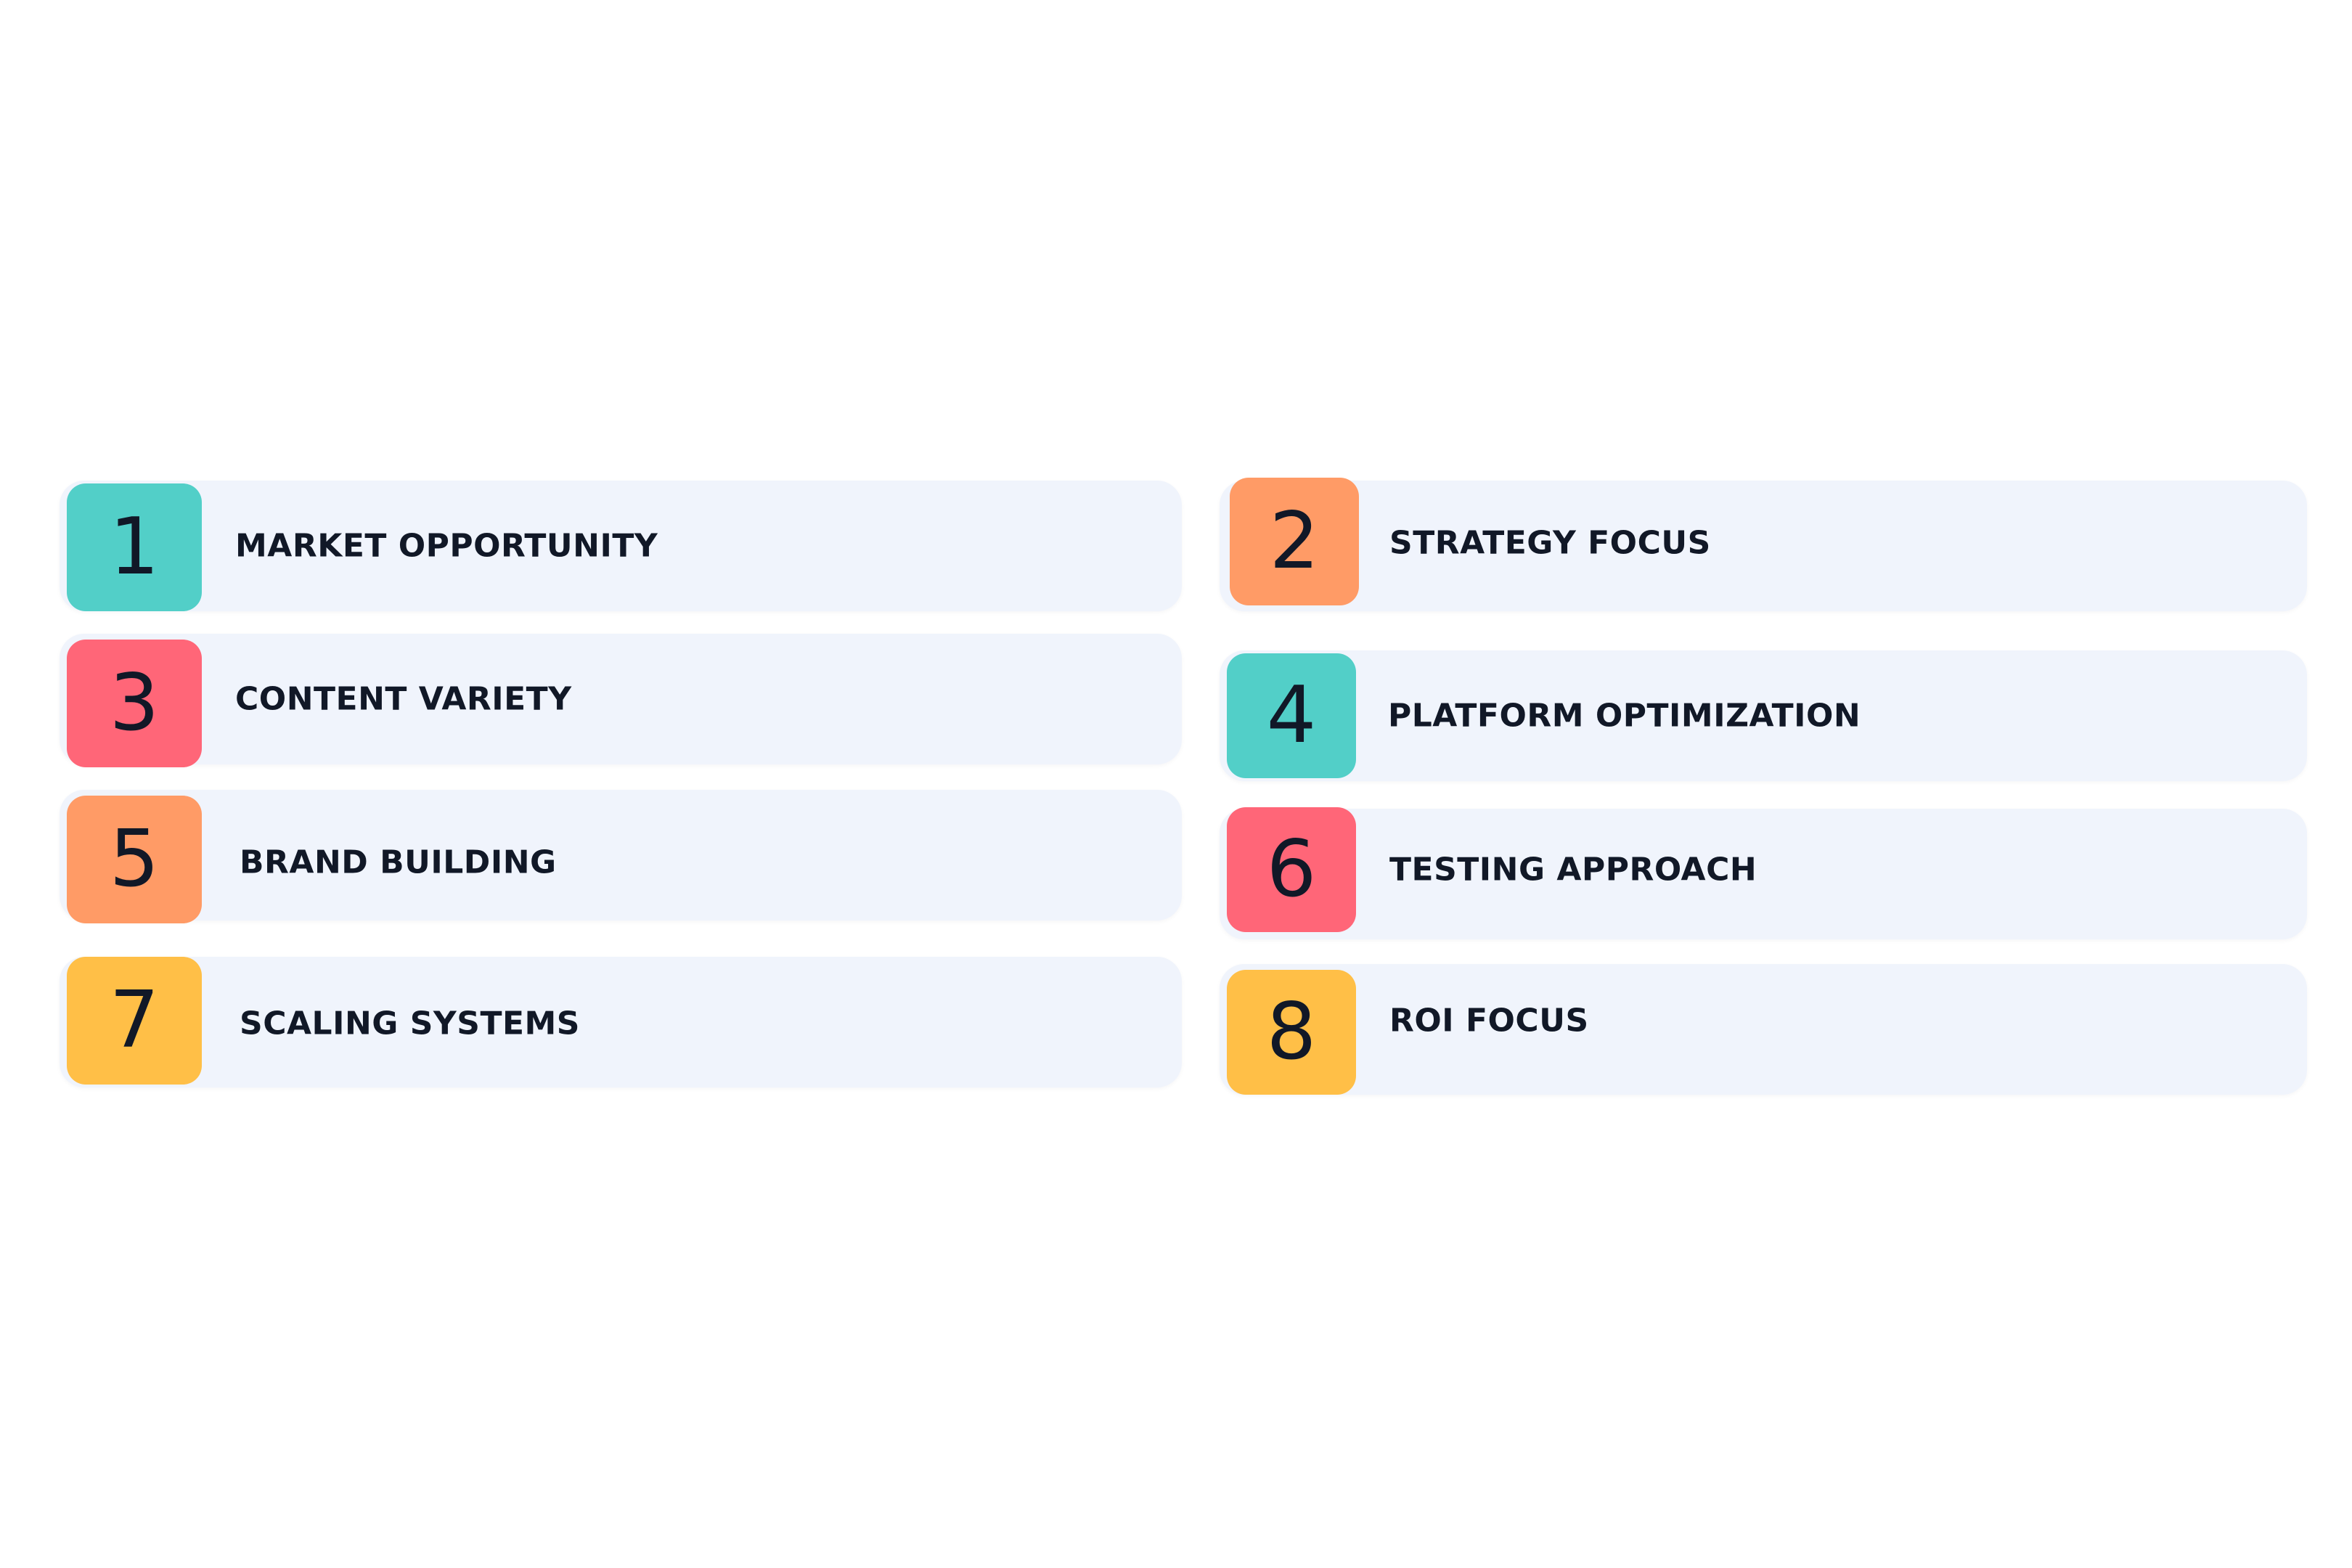  I want to click on item-label: ROI FOCUS, so click(1489, 1021).